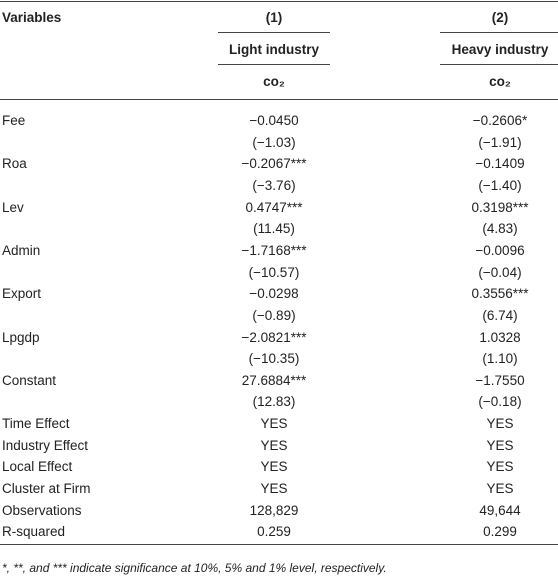  What do you see at coordinates (45, 445) in the screenshot?
I see `row-label: Industry Effect` at bounding box center [45, 445].